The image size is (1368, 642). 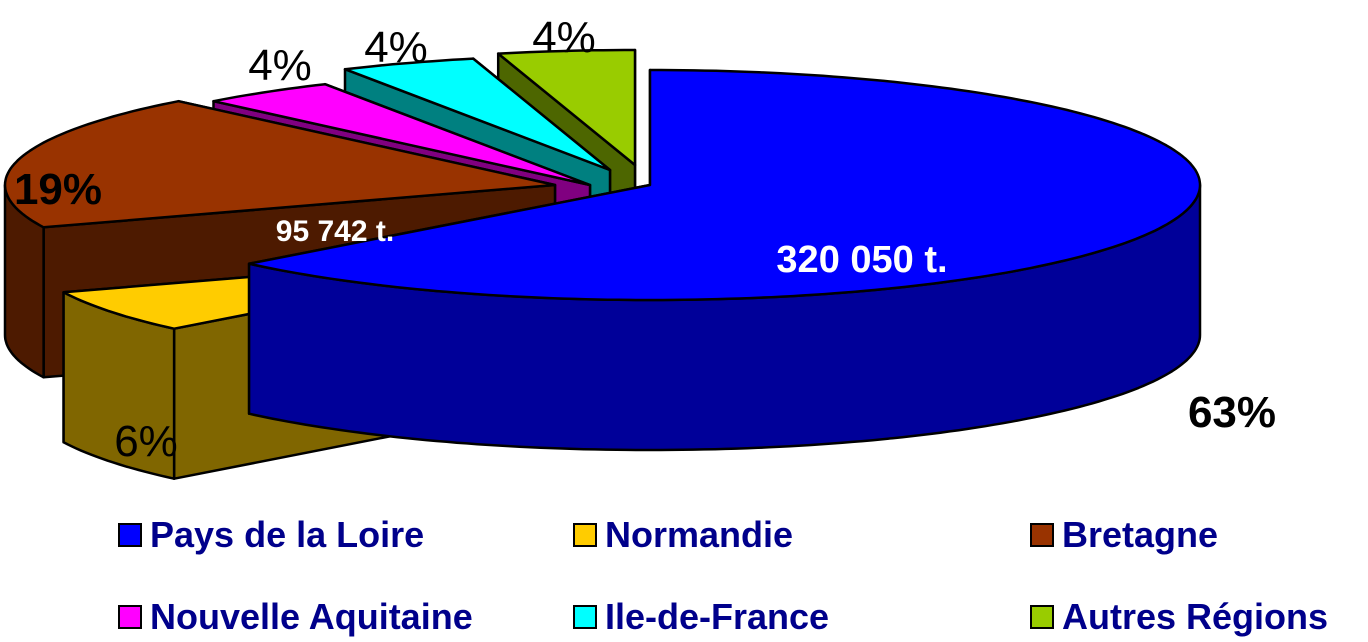 I want to click on percent-label-bretagne: 19%, so click(x=58, y=189).